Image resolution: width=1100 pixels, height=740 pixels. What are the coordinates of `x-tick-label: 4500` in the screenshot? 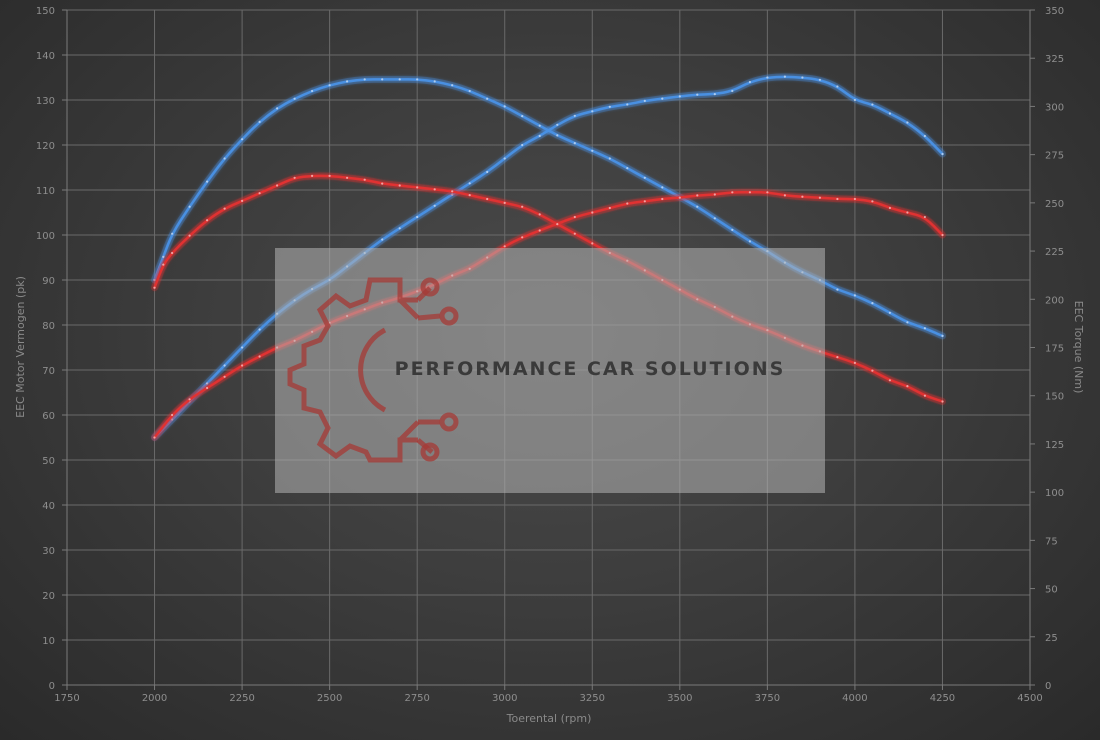 It's located at (1029, 698).